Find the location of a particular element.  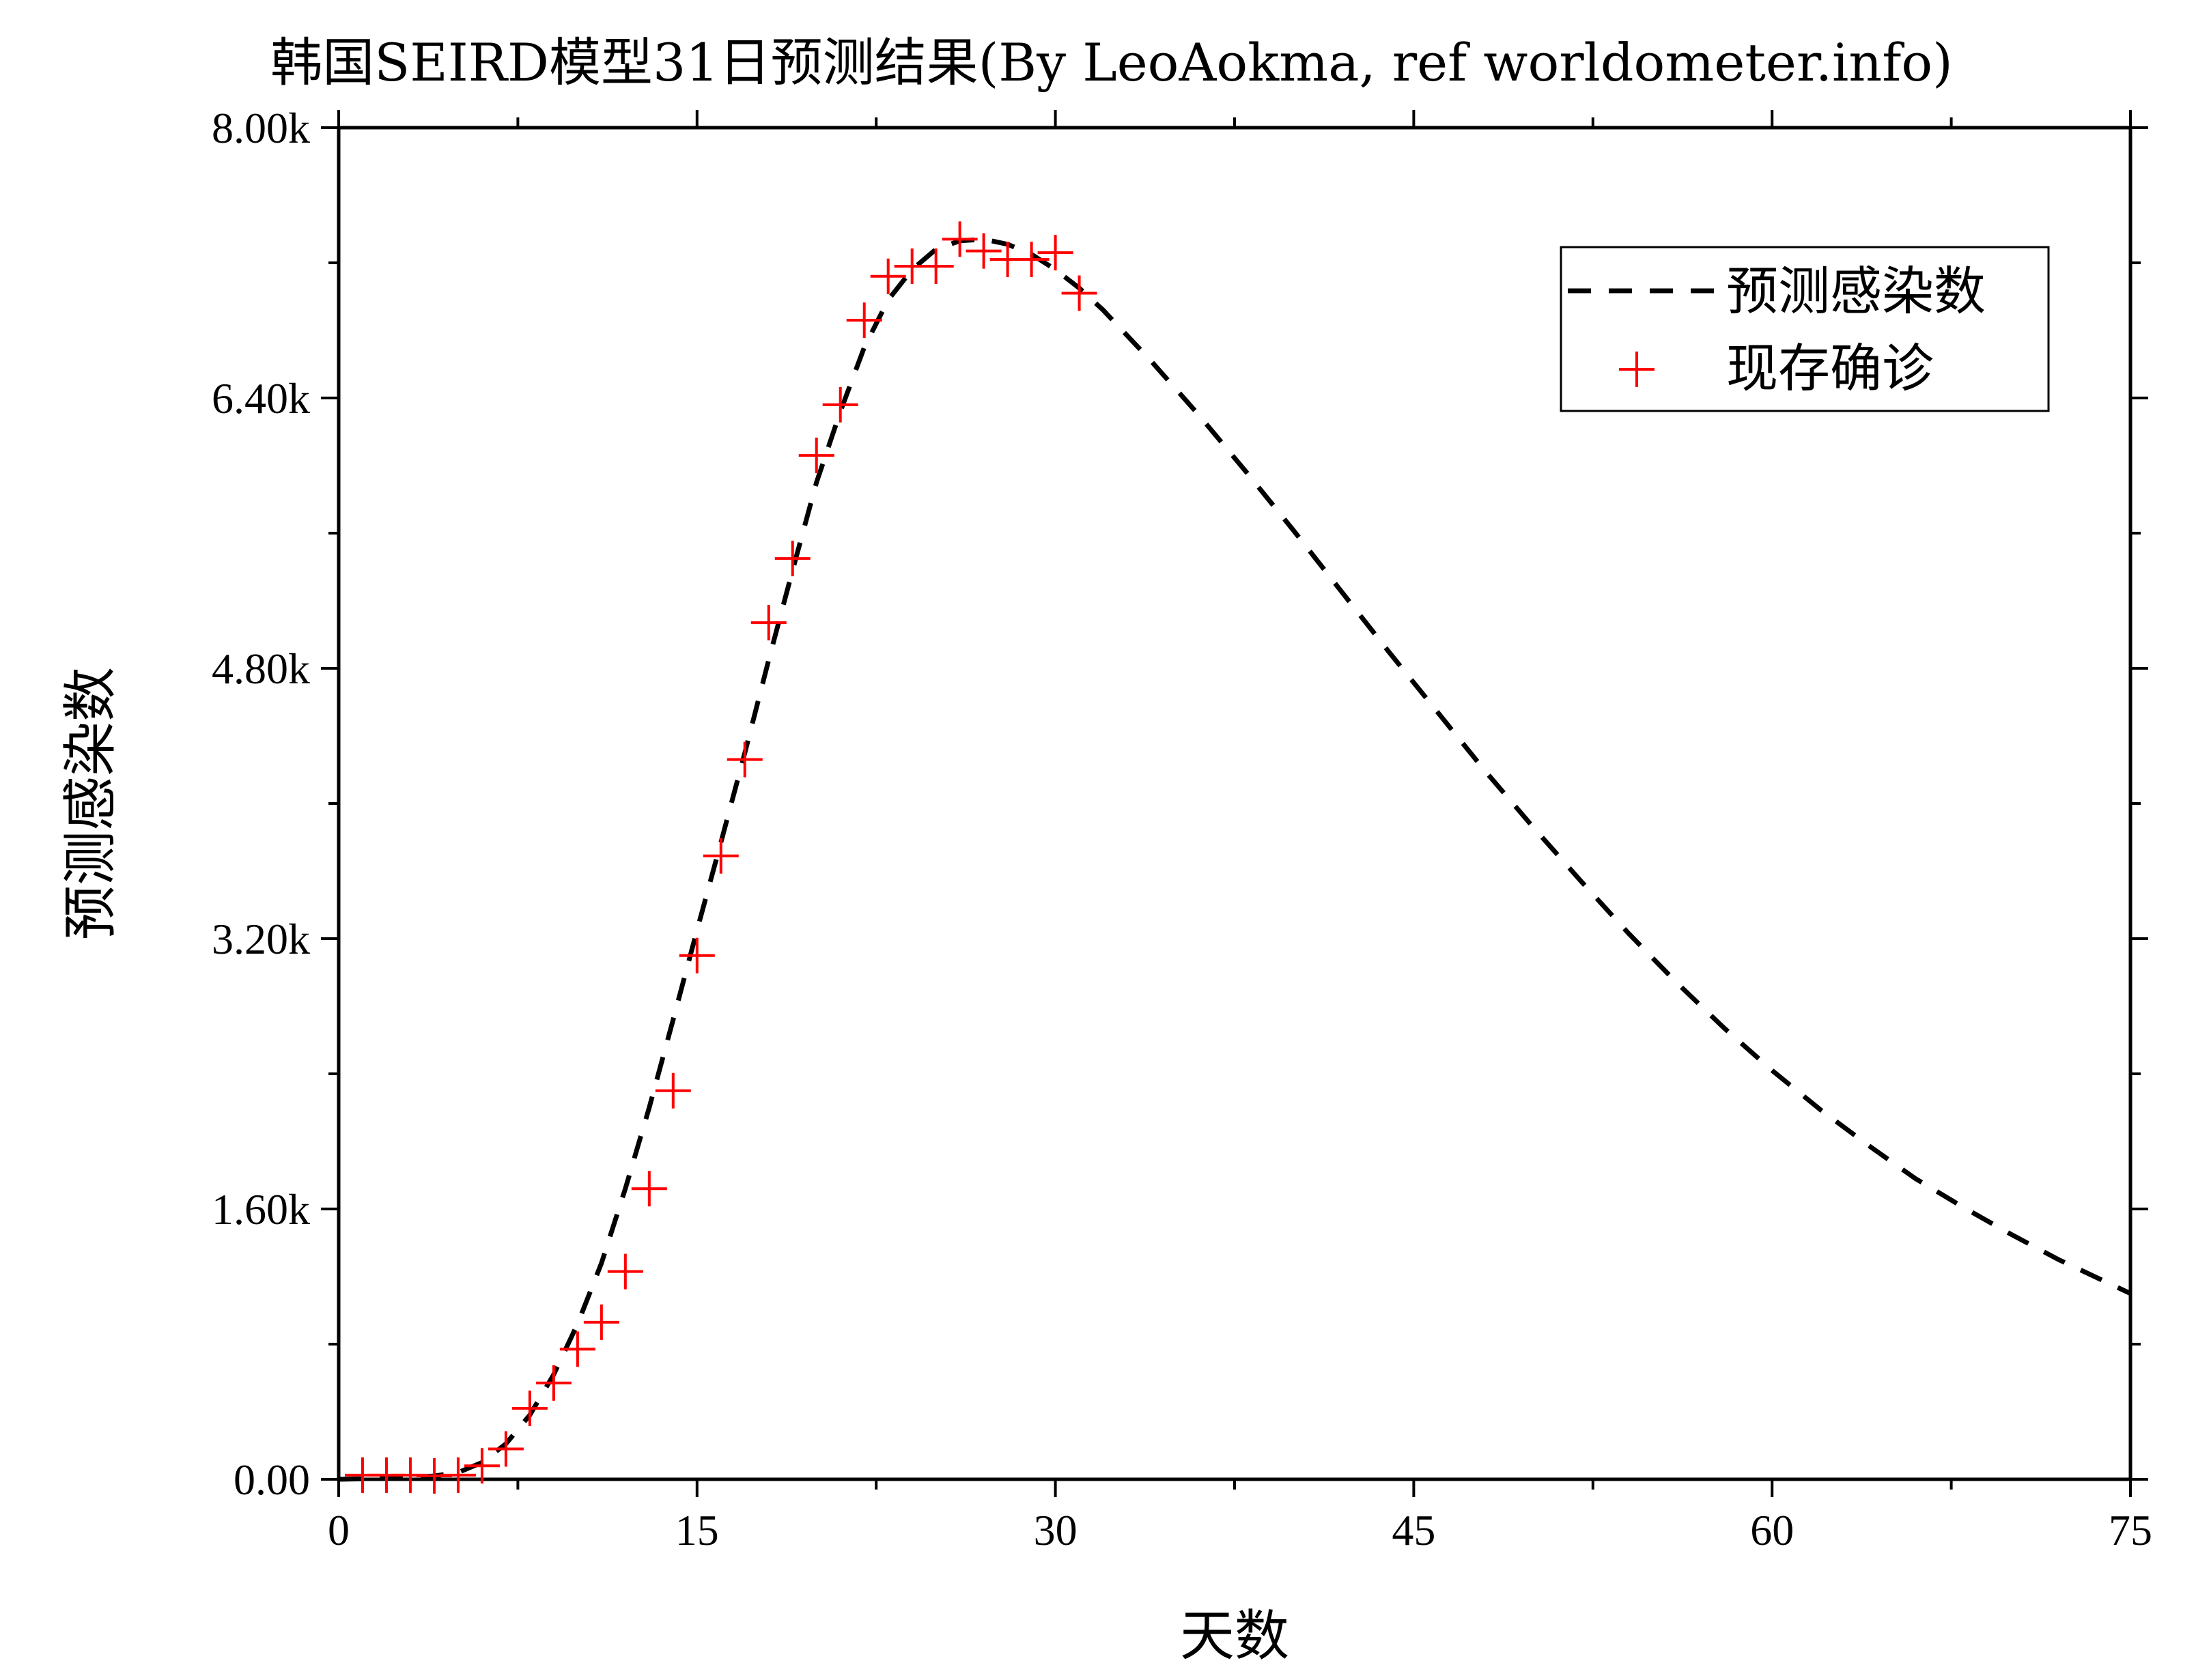

legend-prediction-label: 预测感染数 is located at coordinates (1856, 291).